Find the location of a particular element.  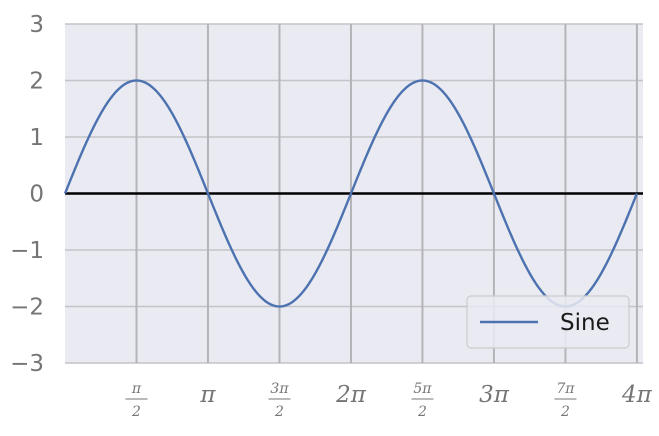

y-tick-label: −3 is located at coordinates (27, 364).